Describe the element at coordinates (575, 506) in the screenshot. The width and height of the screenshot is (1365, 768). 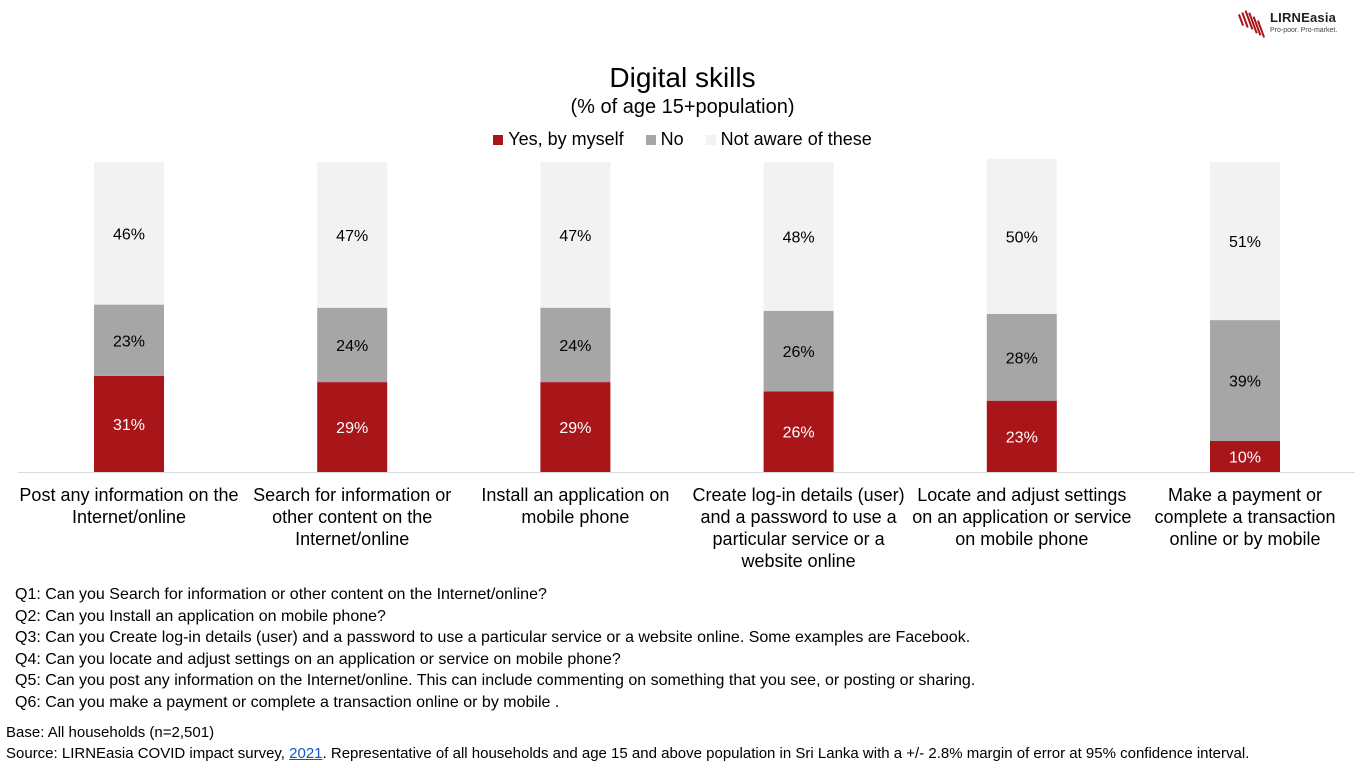
I see `category-label-3: Install an application on mobile phone` at that location.